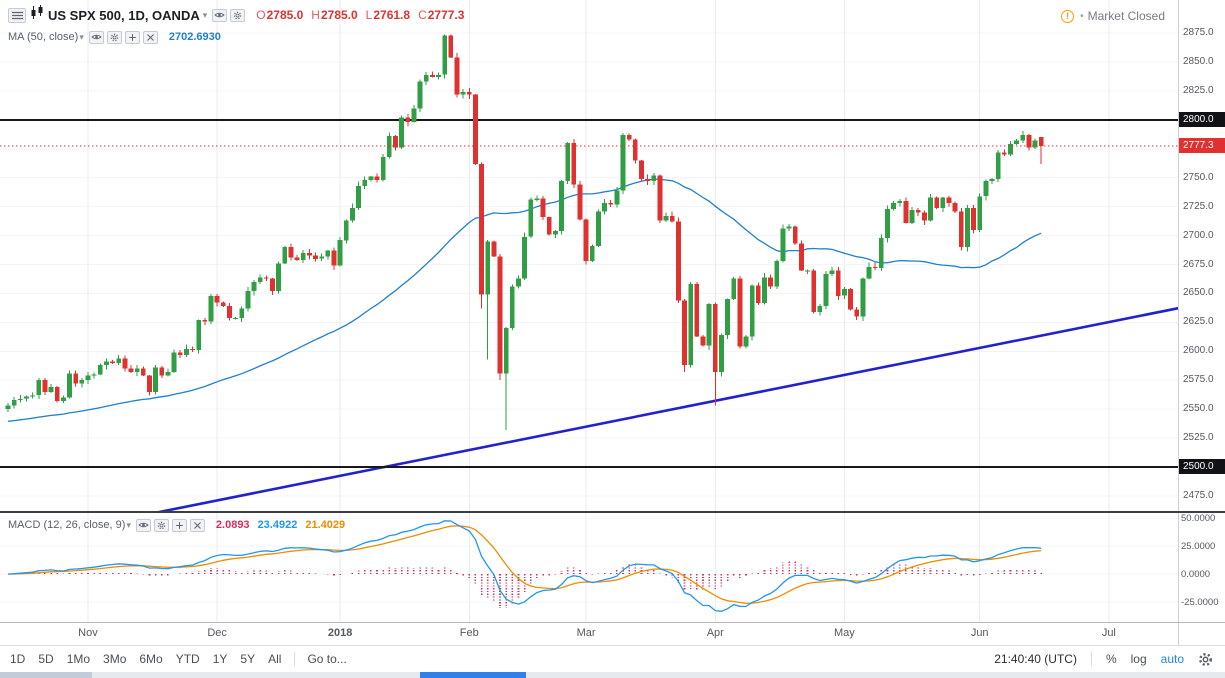 Image resolution: width=1225 pixels, height=678 pixels. Describe the element at coordinates (1126, 16) in the screenshot. I see `market-status: Market Closed` at that location.